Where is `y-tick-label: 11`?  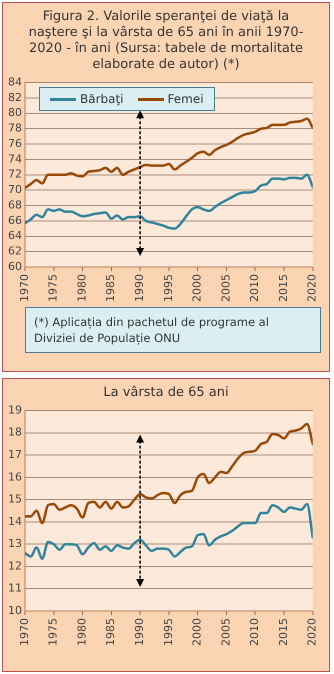 y-tick-label: 11 is located at coordinates (15, 588).